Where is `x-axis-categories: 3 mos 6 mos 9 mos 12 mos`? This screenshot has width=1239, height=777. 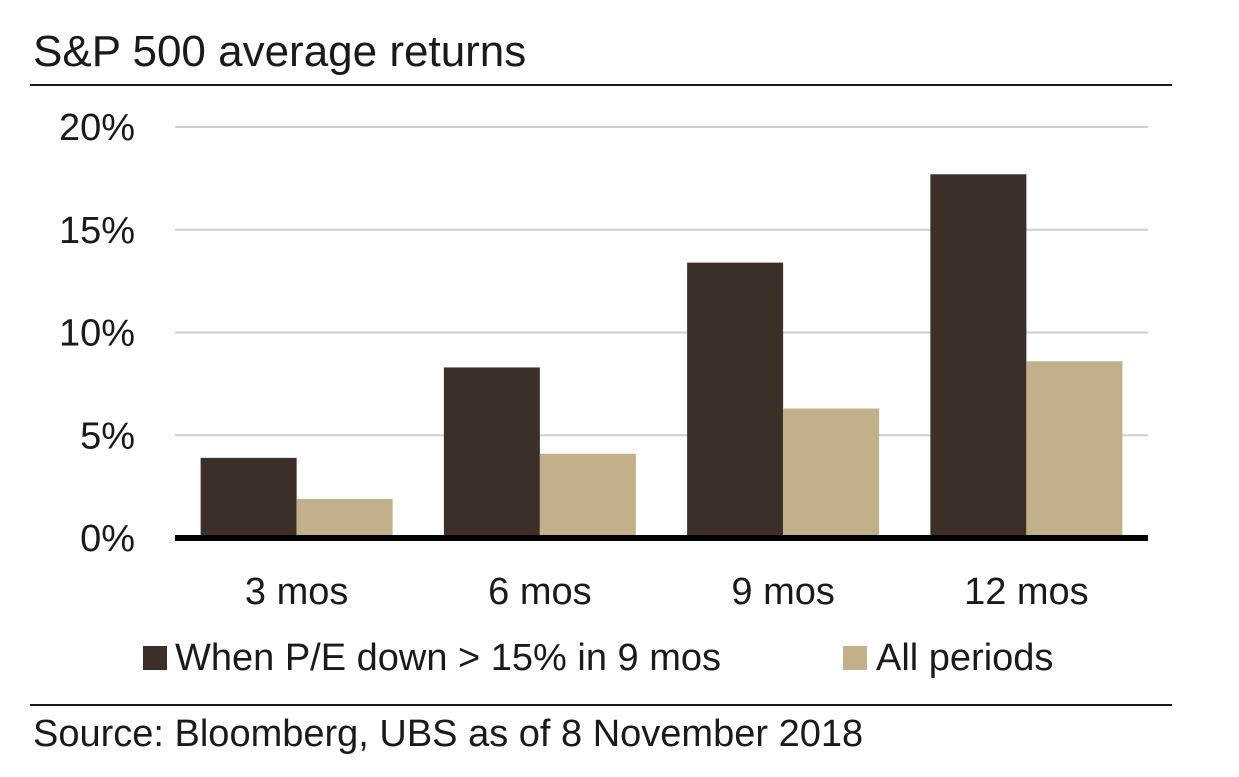
x-axis-categories: 3 mos 6 mos 9 mos 12 mos is located at coordinates (667, 592).